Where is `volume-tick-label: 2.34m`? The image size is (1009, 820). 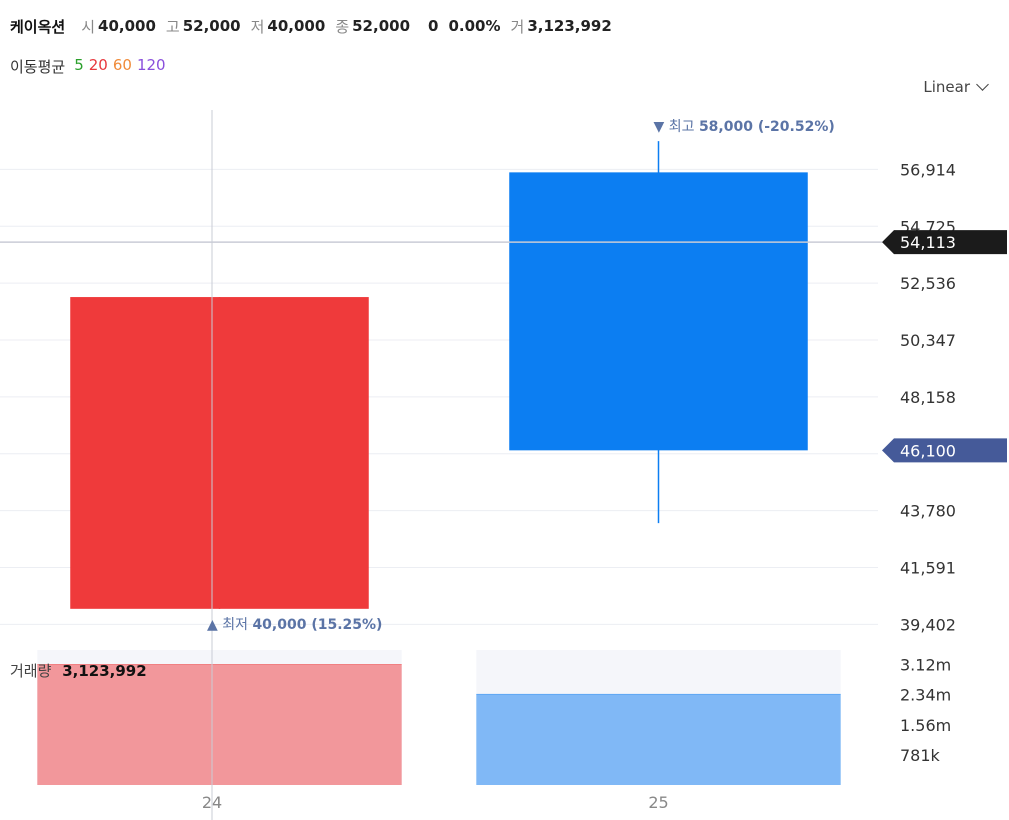
volume-tick-label: 2.34m is located at coordinates (925, 695).